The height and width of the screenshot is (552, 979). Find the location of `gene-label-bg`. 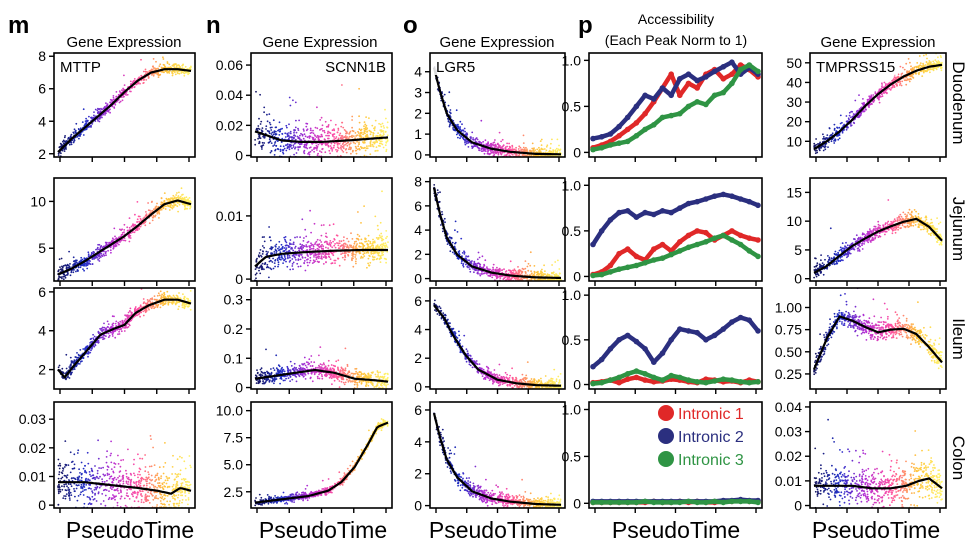

gene-label-bg is located at coordinates (355, 66).